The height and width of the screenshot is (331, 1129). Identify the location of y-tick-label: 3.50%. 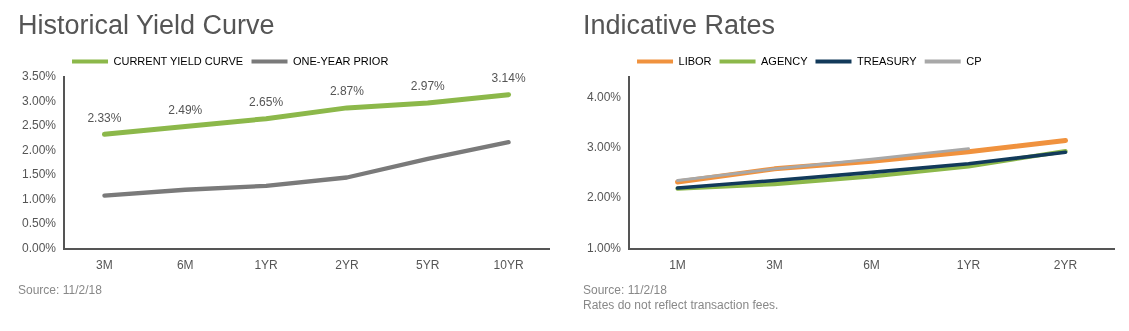
(39, 76).